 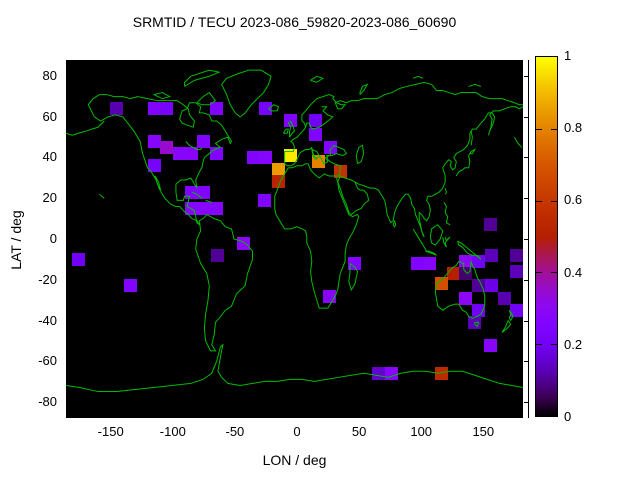 I want to click on y-tick-label: 60, so click(x=49, y=116).